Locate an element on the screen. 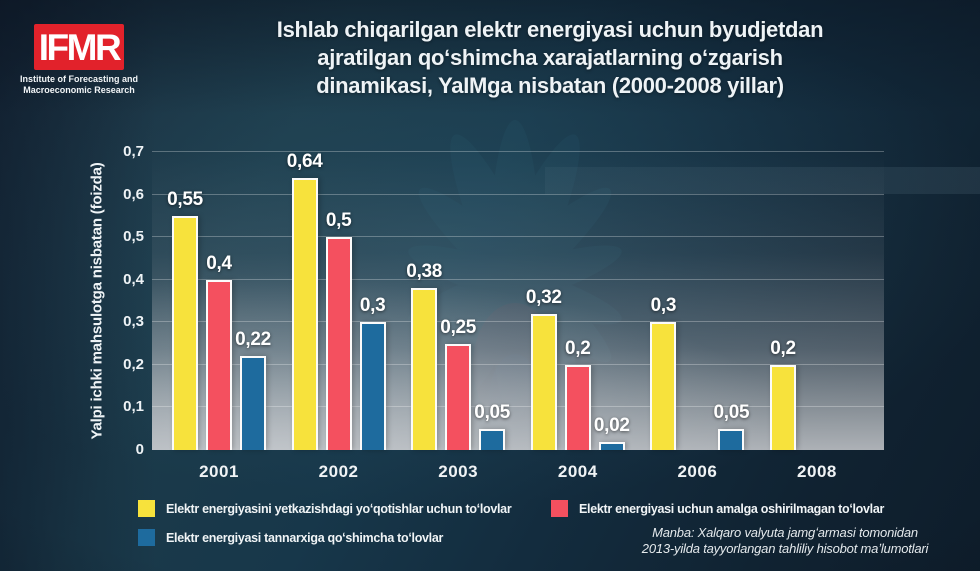 This screenshot has height=571, width=980. bar-losses-payments-2004 is located at coordinates (543, 381).